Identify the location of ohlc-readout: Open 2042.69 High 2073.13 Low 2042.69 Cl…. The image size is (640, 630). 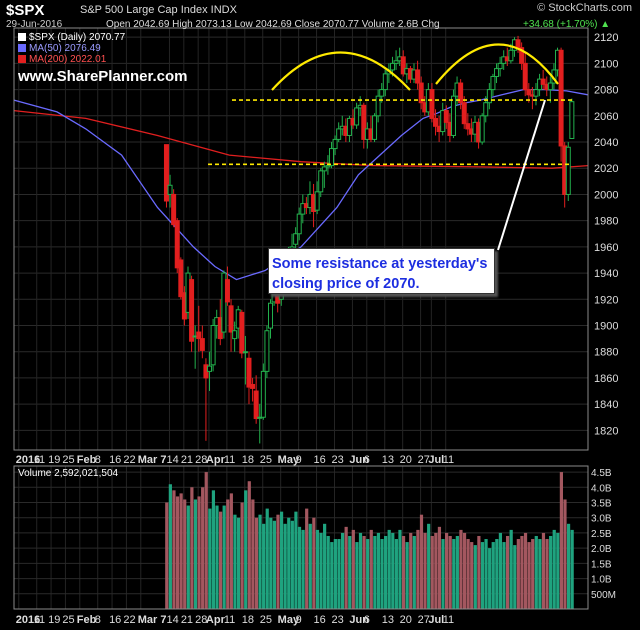
(273, 24).